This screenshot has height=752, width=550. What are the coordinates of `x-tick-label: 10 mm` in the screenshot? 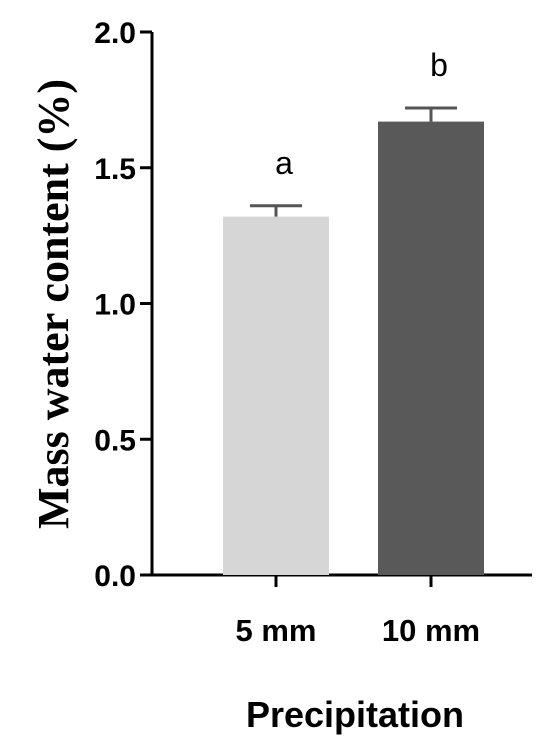 It's located at (431, 630).